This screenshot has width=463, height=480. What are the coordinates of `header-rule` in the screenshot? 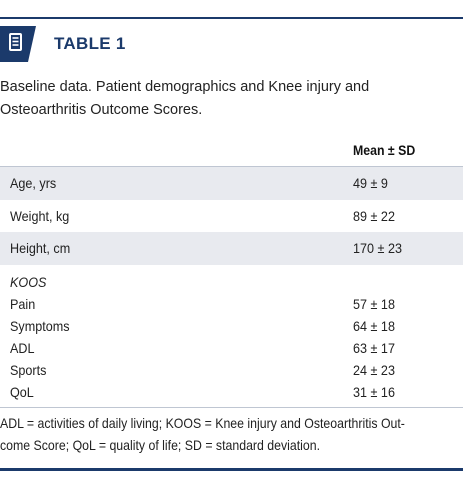 It's located at (231, 166).